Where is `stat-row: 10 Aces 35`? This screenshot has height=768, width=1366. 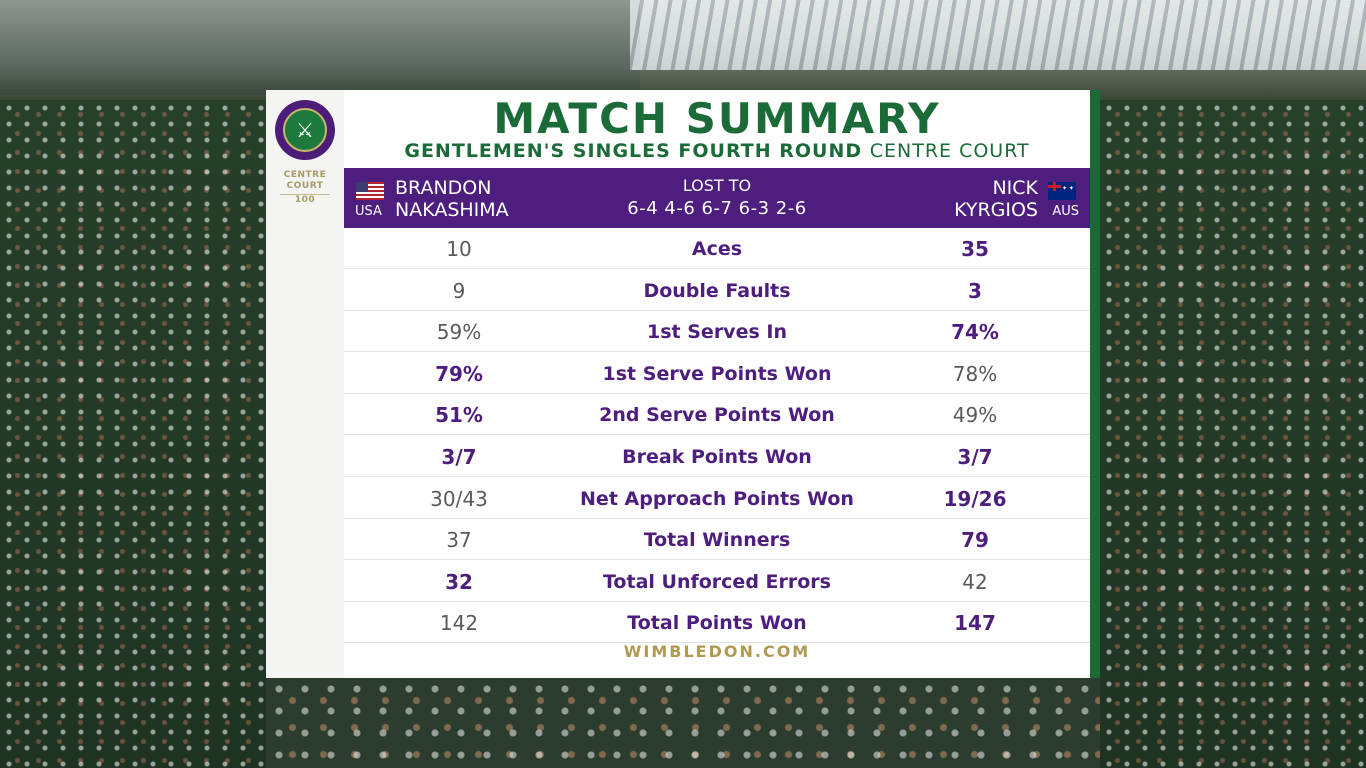 stat-row: 10 Aces 35 is located at coordinates (717, 249).